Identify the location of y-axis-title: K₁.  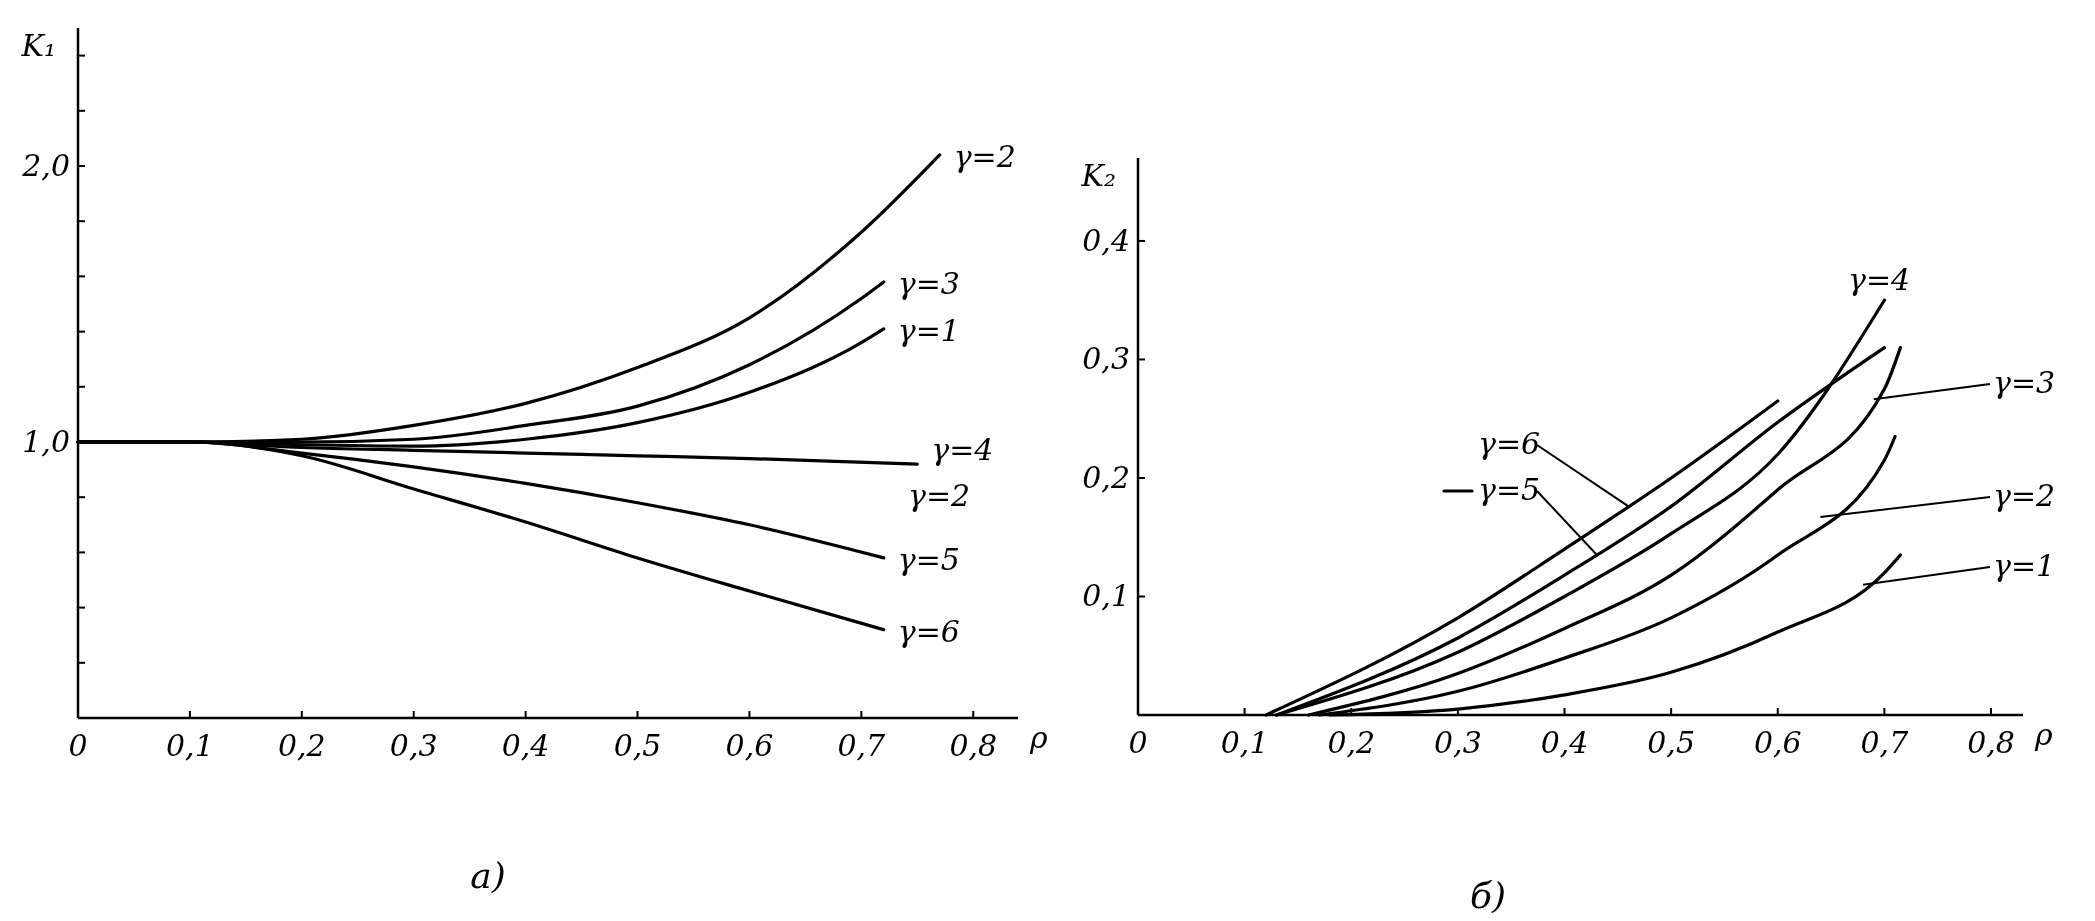
(38, 45).